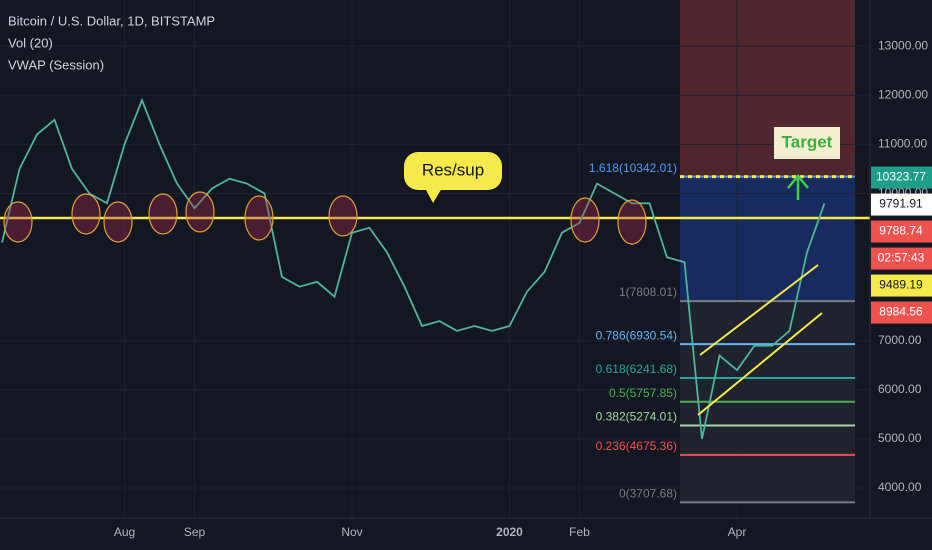 This screenshot has height=550, width=932. I want to click on price-tag-label: 9788.74, so click(901, 231).